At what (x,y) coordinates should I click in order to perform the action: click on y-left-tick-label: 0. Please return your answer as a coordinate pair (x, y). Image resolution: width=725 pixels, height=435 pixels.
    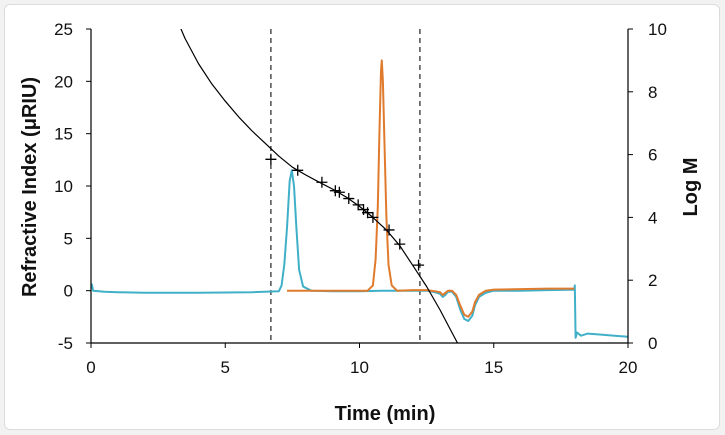
    Looking at the image, I should click on (68, 291).